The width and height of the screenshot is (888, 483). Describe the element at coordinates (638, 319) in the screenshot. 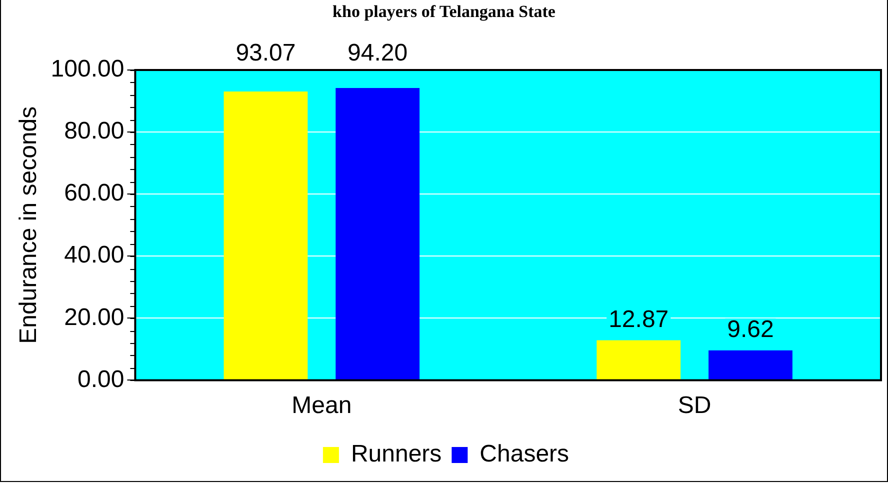

I see `data-label: 12.87` at that location.